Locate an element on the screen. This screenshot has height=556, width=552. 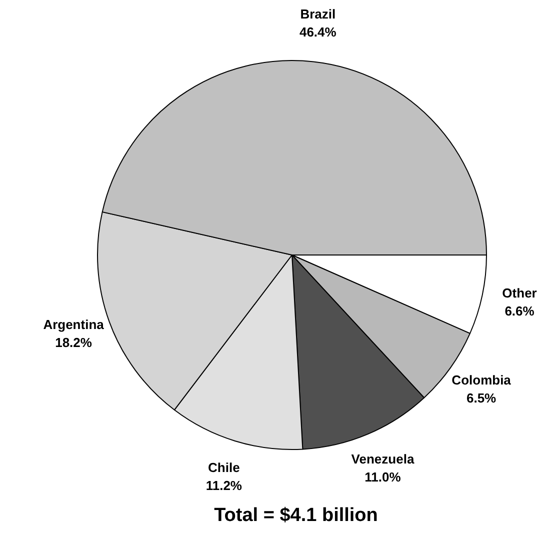
slice-label: Brazil is located at coordinates (318, 14).